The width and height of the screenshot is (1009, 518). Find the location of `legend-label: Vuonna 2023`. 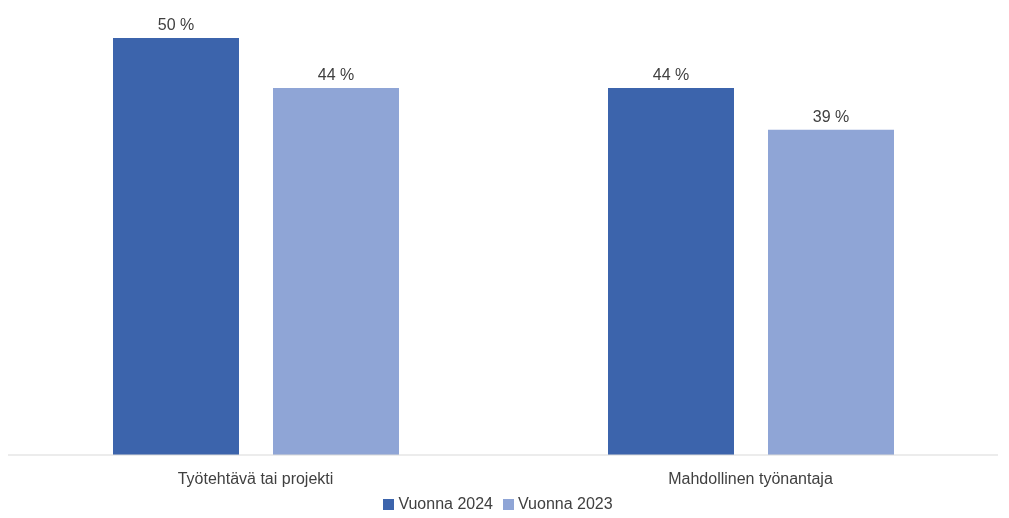

legend-label: Vuonna 2023 is located at coordinates (565, 503).